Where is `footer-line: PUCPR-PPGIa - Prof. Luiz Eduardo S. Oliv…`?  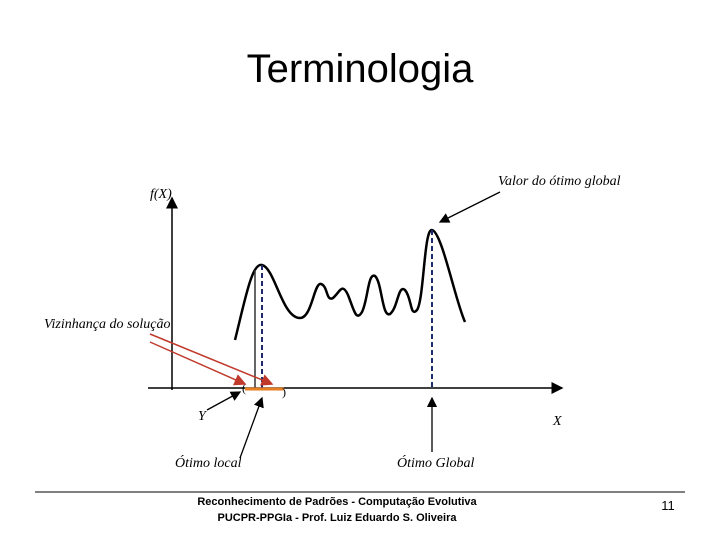 footer-line: PUCPR-PPGIa - Prof. Luiz Eduardo S. Oliv… is located at coordinates (338, 518).